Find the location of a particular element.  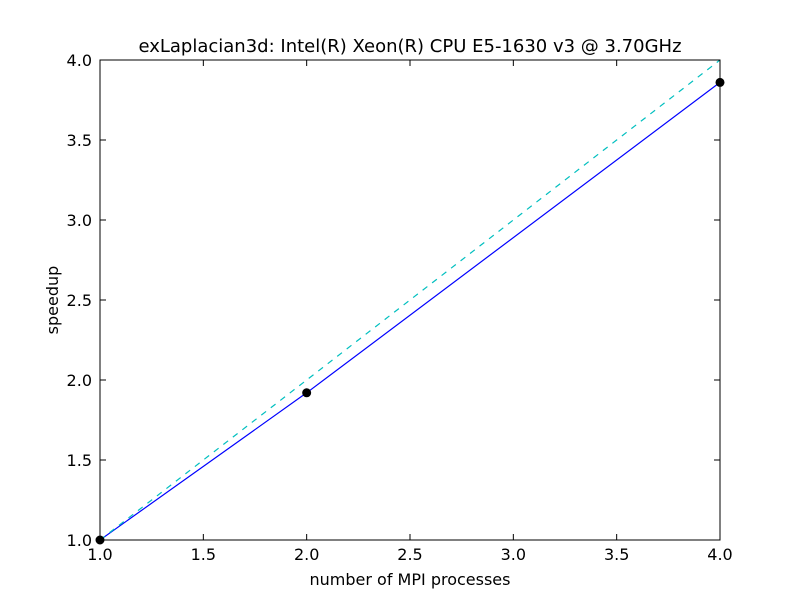

y-tick-label: 3.0 is located at coordinates (79, 220).